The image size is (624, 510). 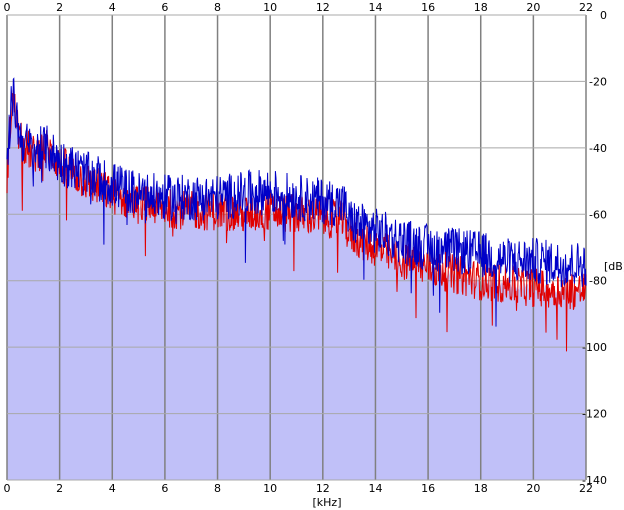 What do you see at coordinates (594, 347) in the screenshot?
I see `y-tick-label: -100` at bounding box center [594, 347].